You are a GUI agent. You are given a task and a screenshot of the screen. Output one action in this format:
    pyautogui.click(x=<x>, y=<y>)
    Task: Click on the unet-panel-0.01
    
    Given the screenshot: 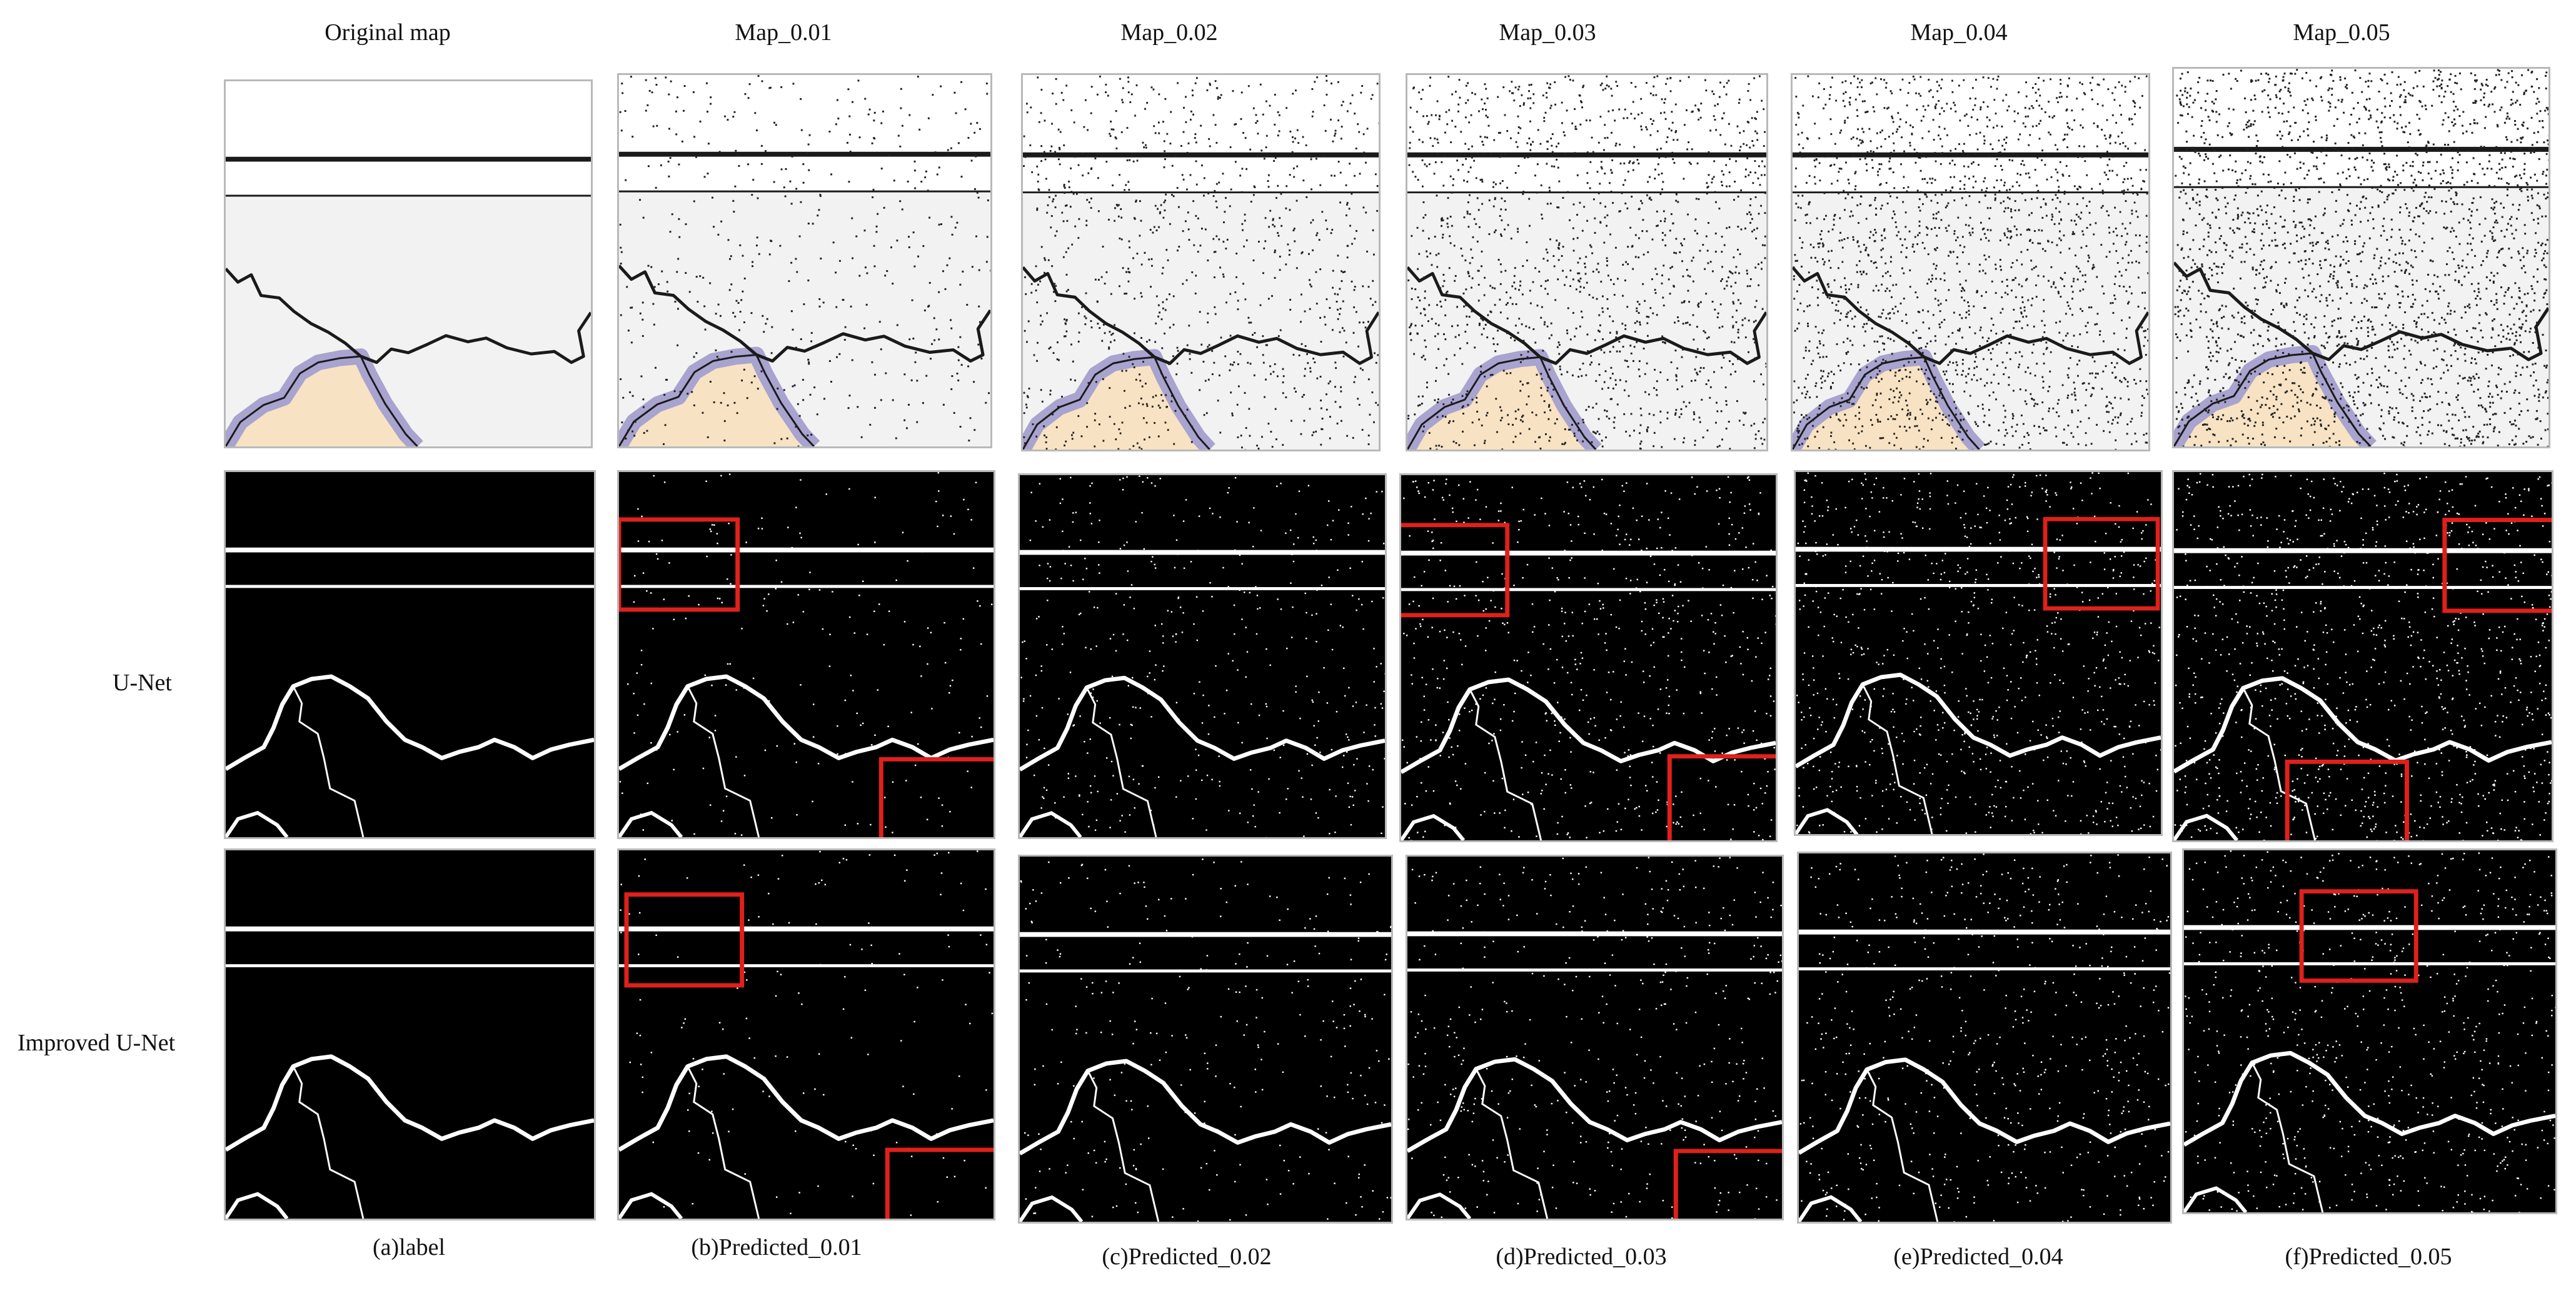 What is the action you would take?
    pyautogui.click(x=806, y=654)
    